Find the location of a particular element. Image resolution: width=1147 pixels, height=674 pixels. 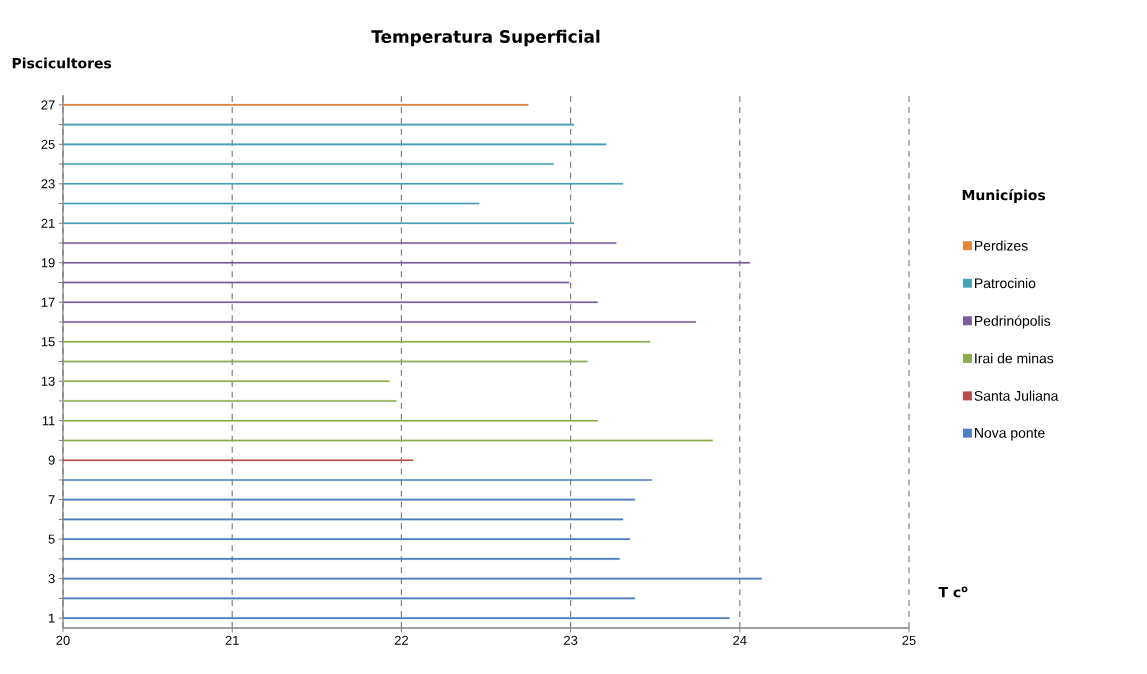

legend-label: Perdizes is located at coordinates (1001, 245).